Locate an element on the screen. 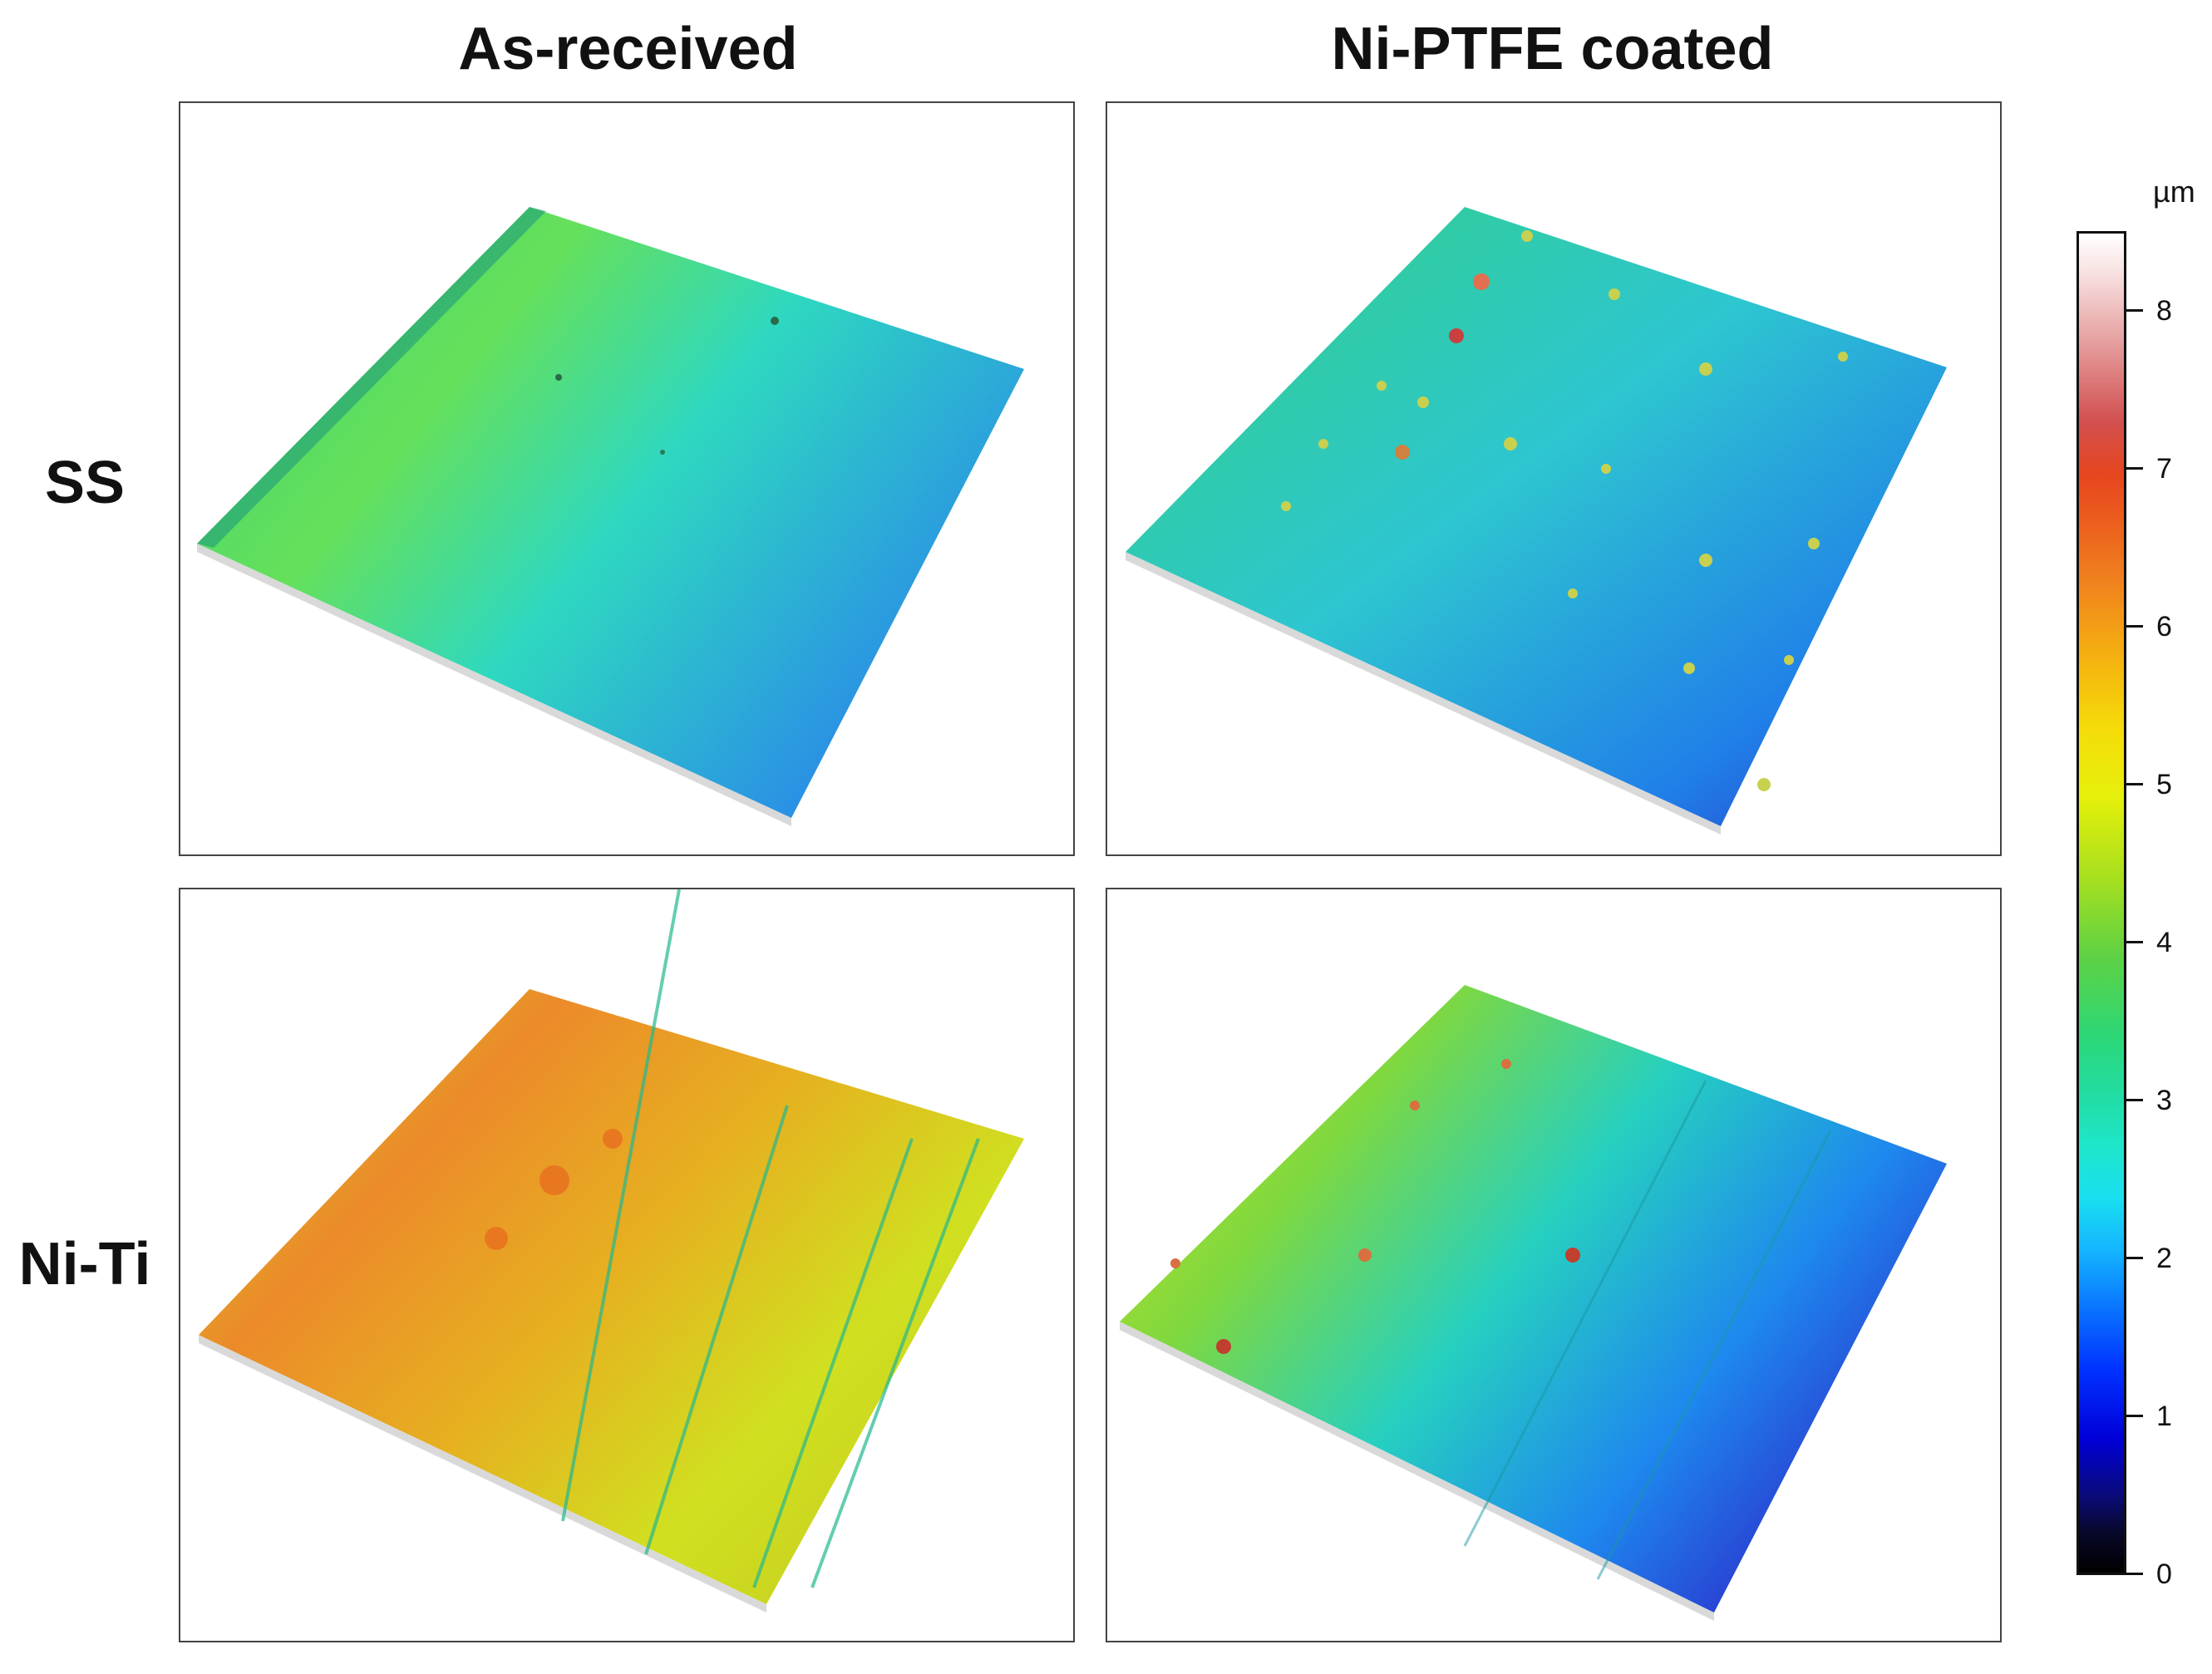  colorbar-label: 8 is located at coordinates (2164, 311).